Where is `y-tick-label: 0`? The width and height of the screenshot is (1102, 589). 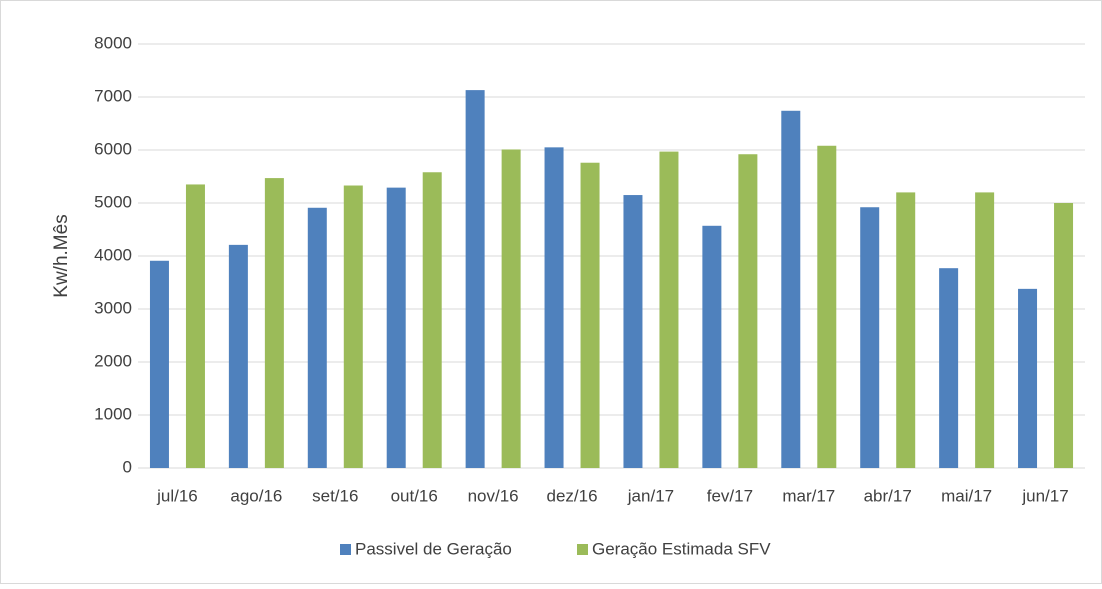 y-tick-label: 0 is located at coordinates (127, 466).